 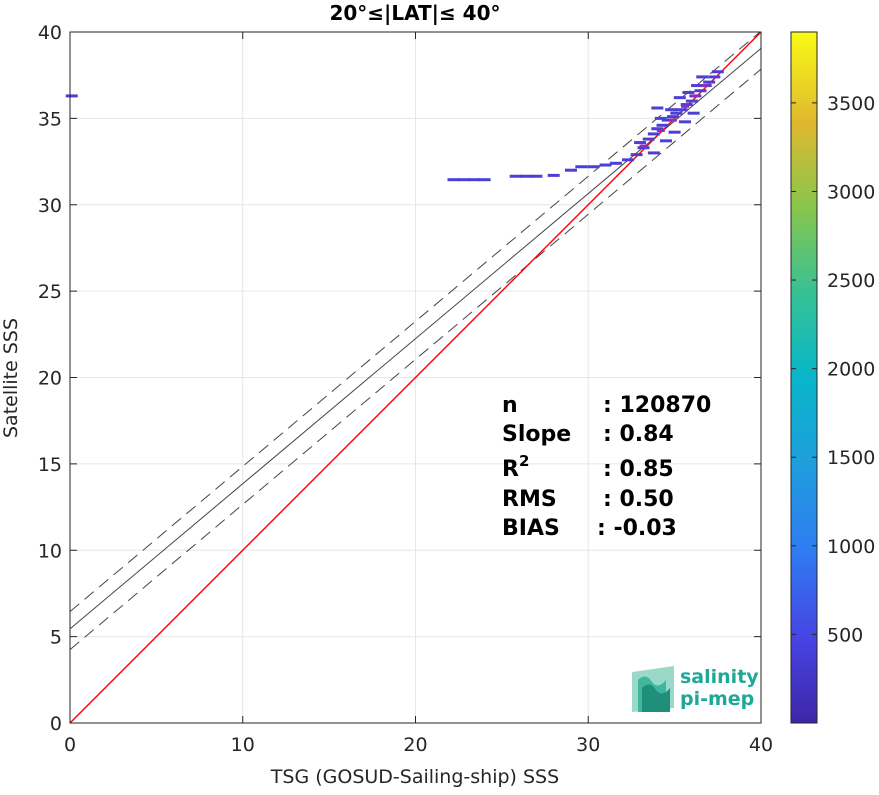 What do you see at coordinates (531, 528) in the screenshot?
I see `stat-key-bias: BIAS` at bounding box center [531, 528].